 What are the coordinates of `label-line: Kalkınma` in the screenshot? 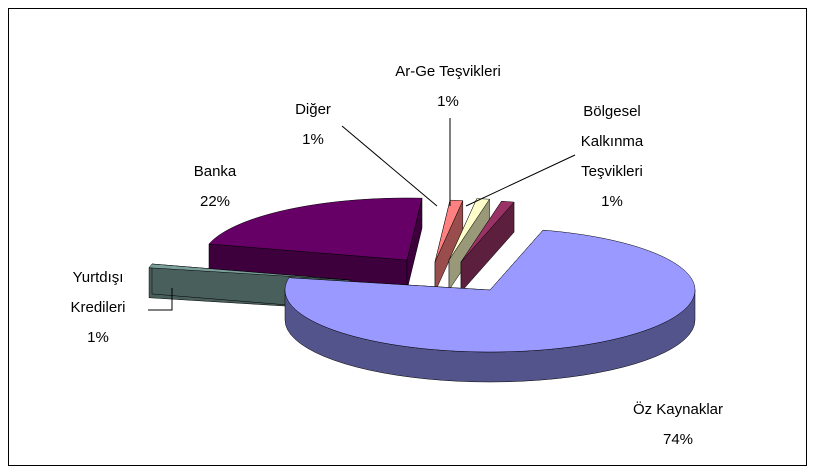 It's located at (612, 141).